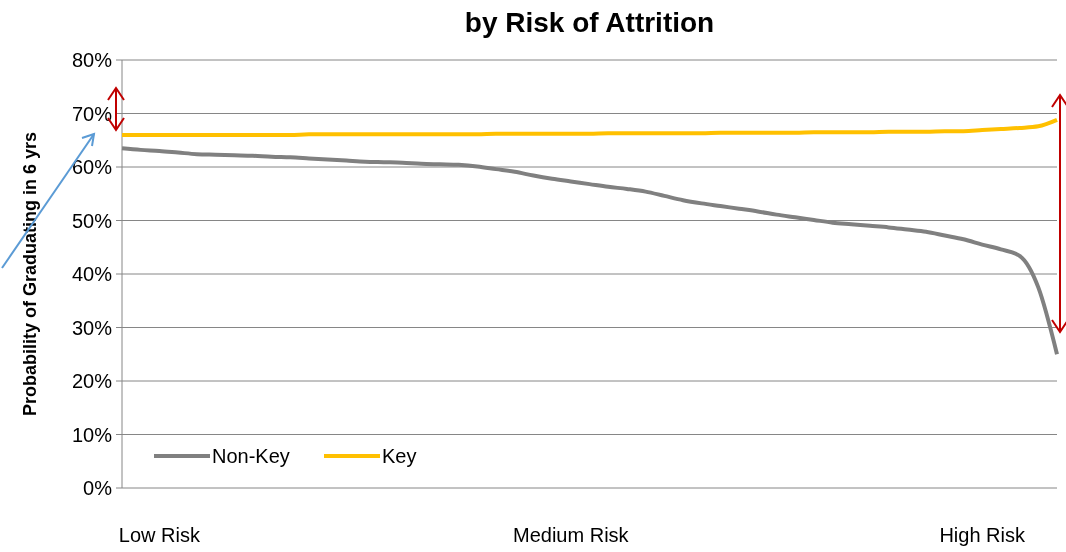  Describe the element at coordinates (399, 456) in the screenshot. I see `legend-label: Key` at that location.